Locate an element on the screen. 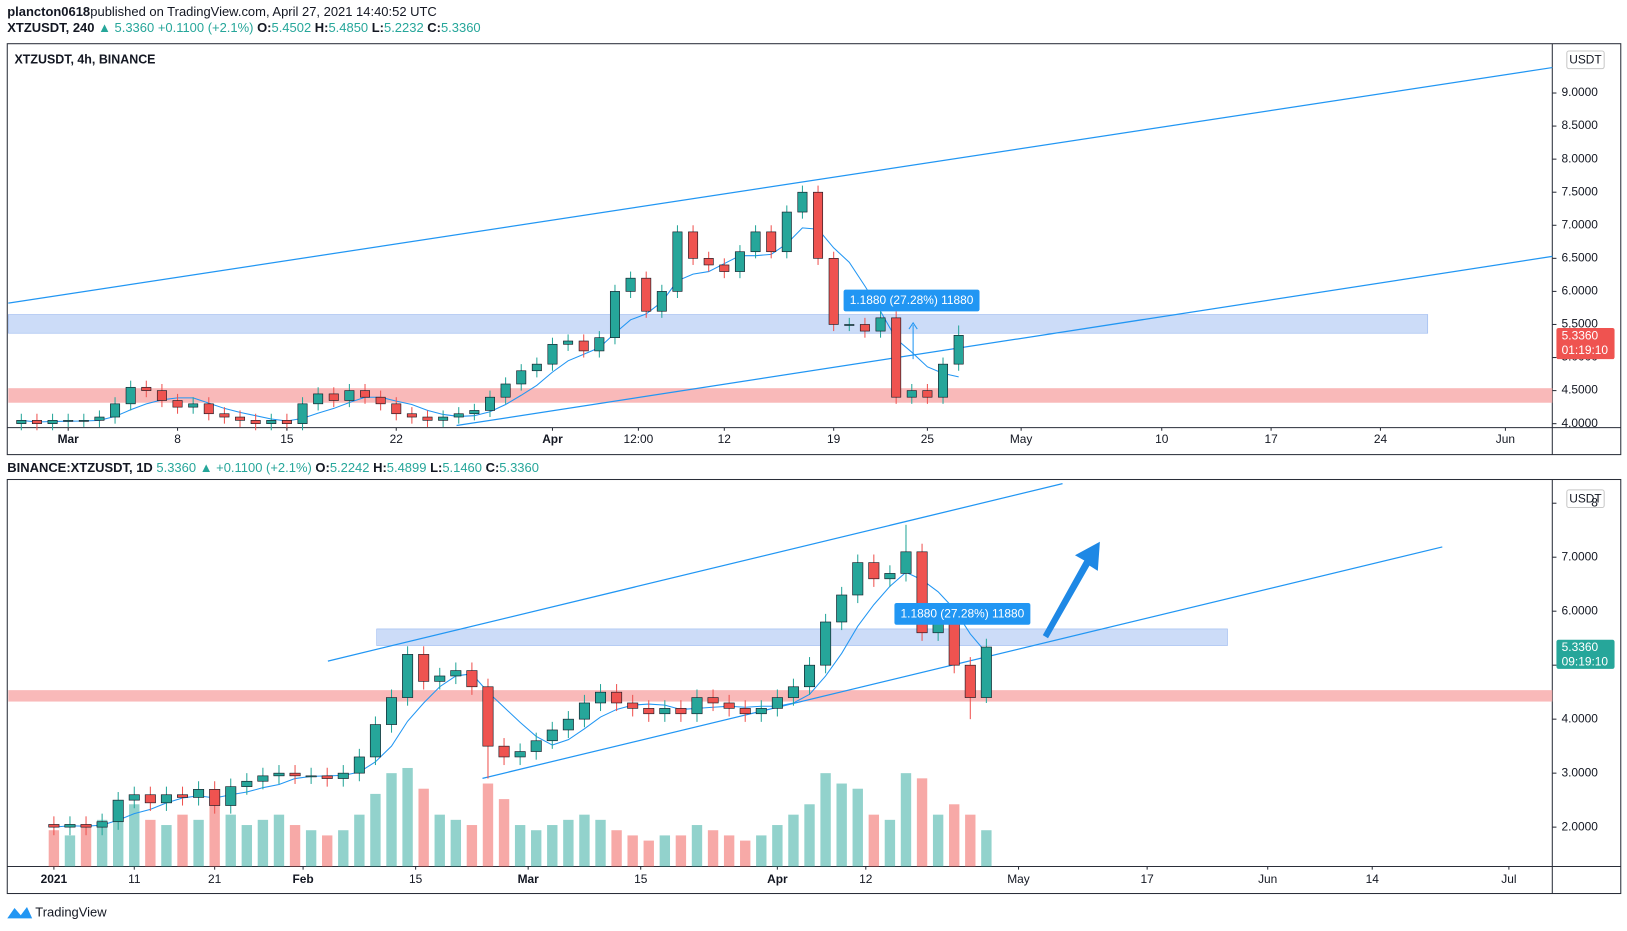 The height and width of the screenshot is (931, 1627). x-tick-label: 14 is located at coordinates (1373, 879).